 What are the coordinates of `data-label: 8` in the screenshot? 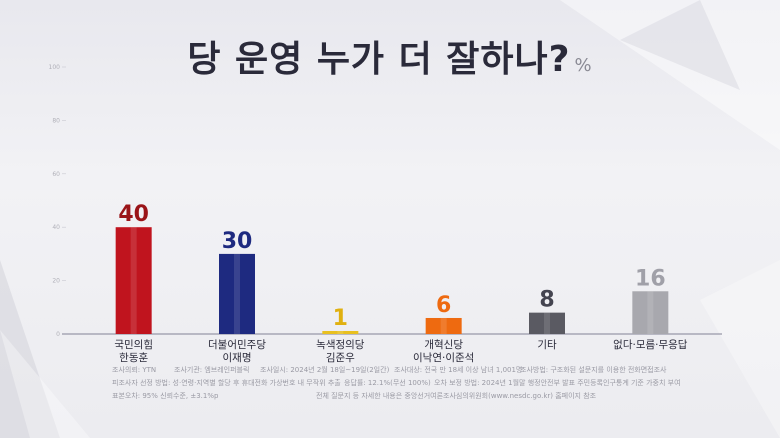 It's located at (546, 300).